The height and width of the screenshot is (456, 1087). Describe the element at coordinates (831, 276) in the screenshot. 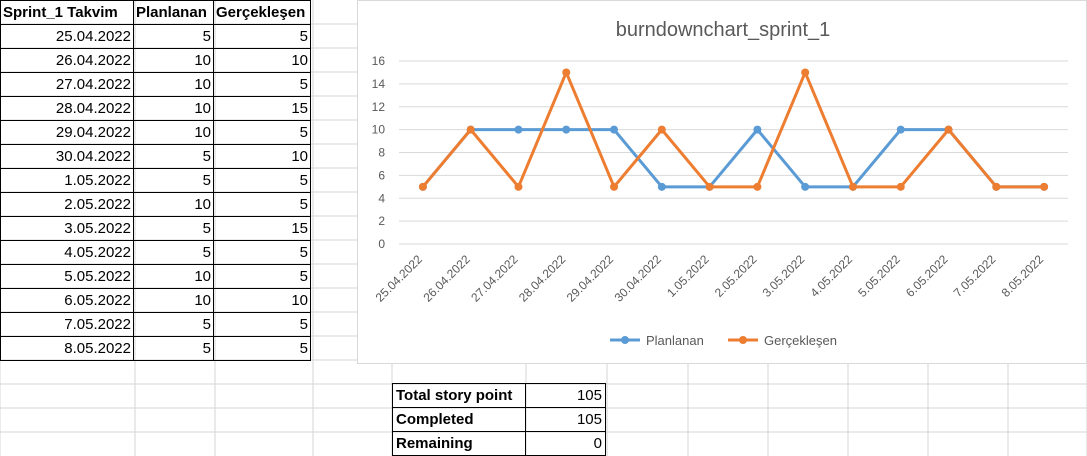

I see `x-tick-label: 4.05.2022` at that location.